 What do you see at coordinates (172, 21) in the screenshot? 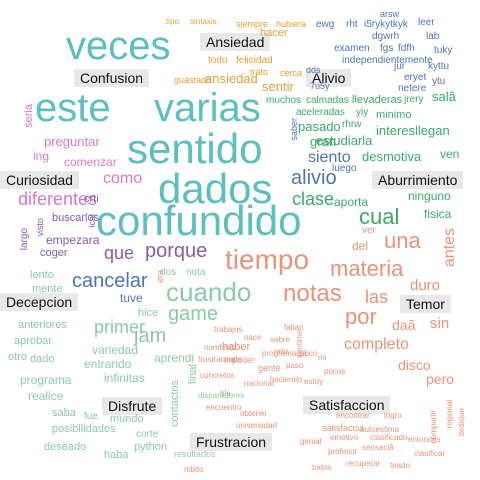
I see `word: tipo` at bounding box center [172, 21].